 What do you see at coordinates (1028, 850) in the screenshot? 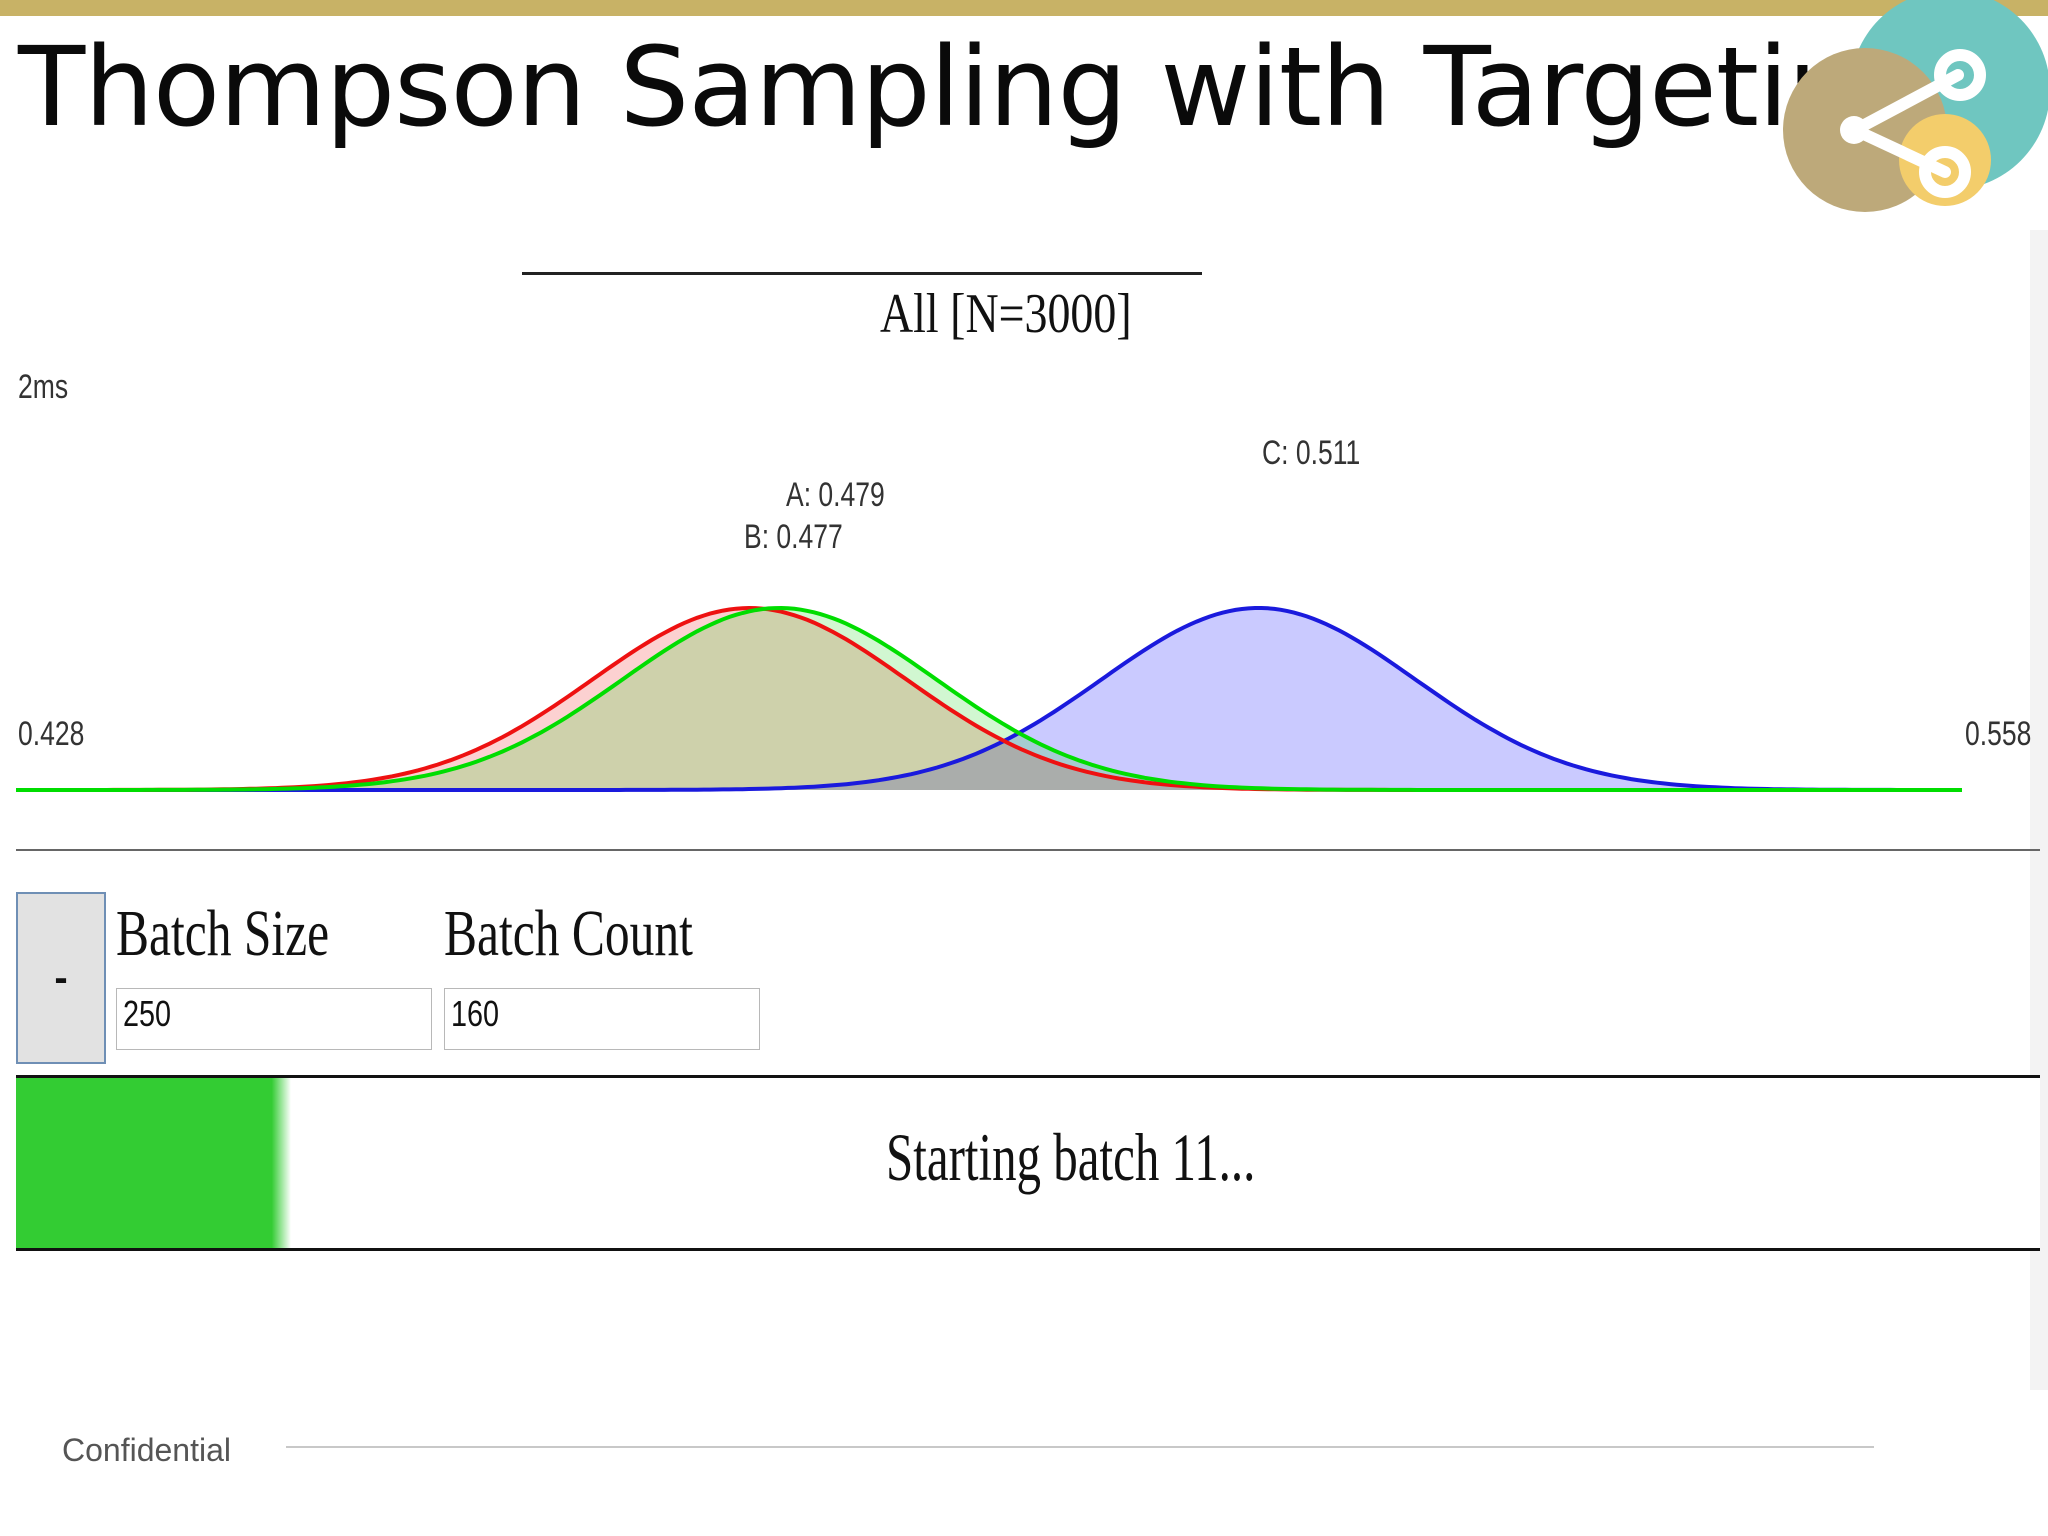
I see `chart-divider` at bounding box center [1028, 850].